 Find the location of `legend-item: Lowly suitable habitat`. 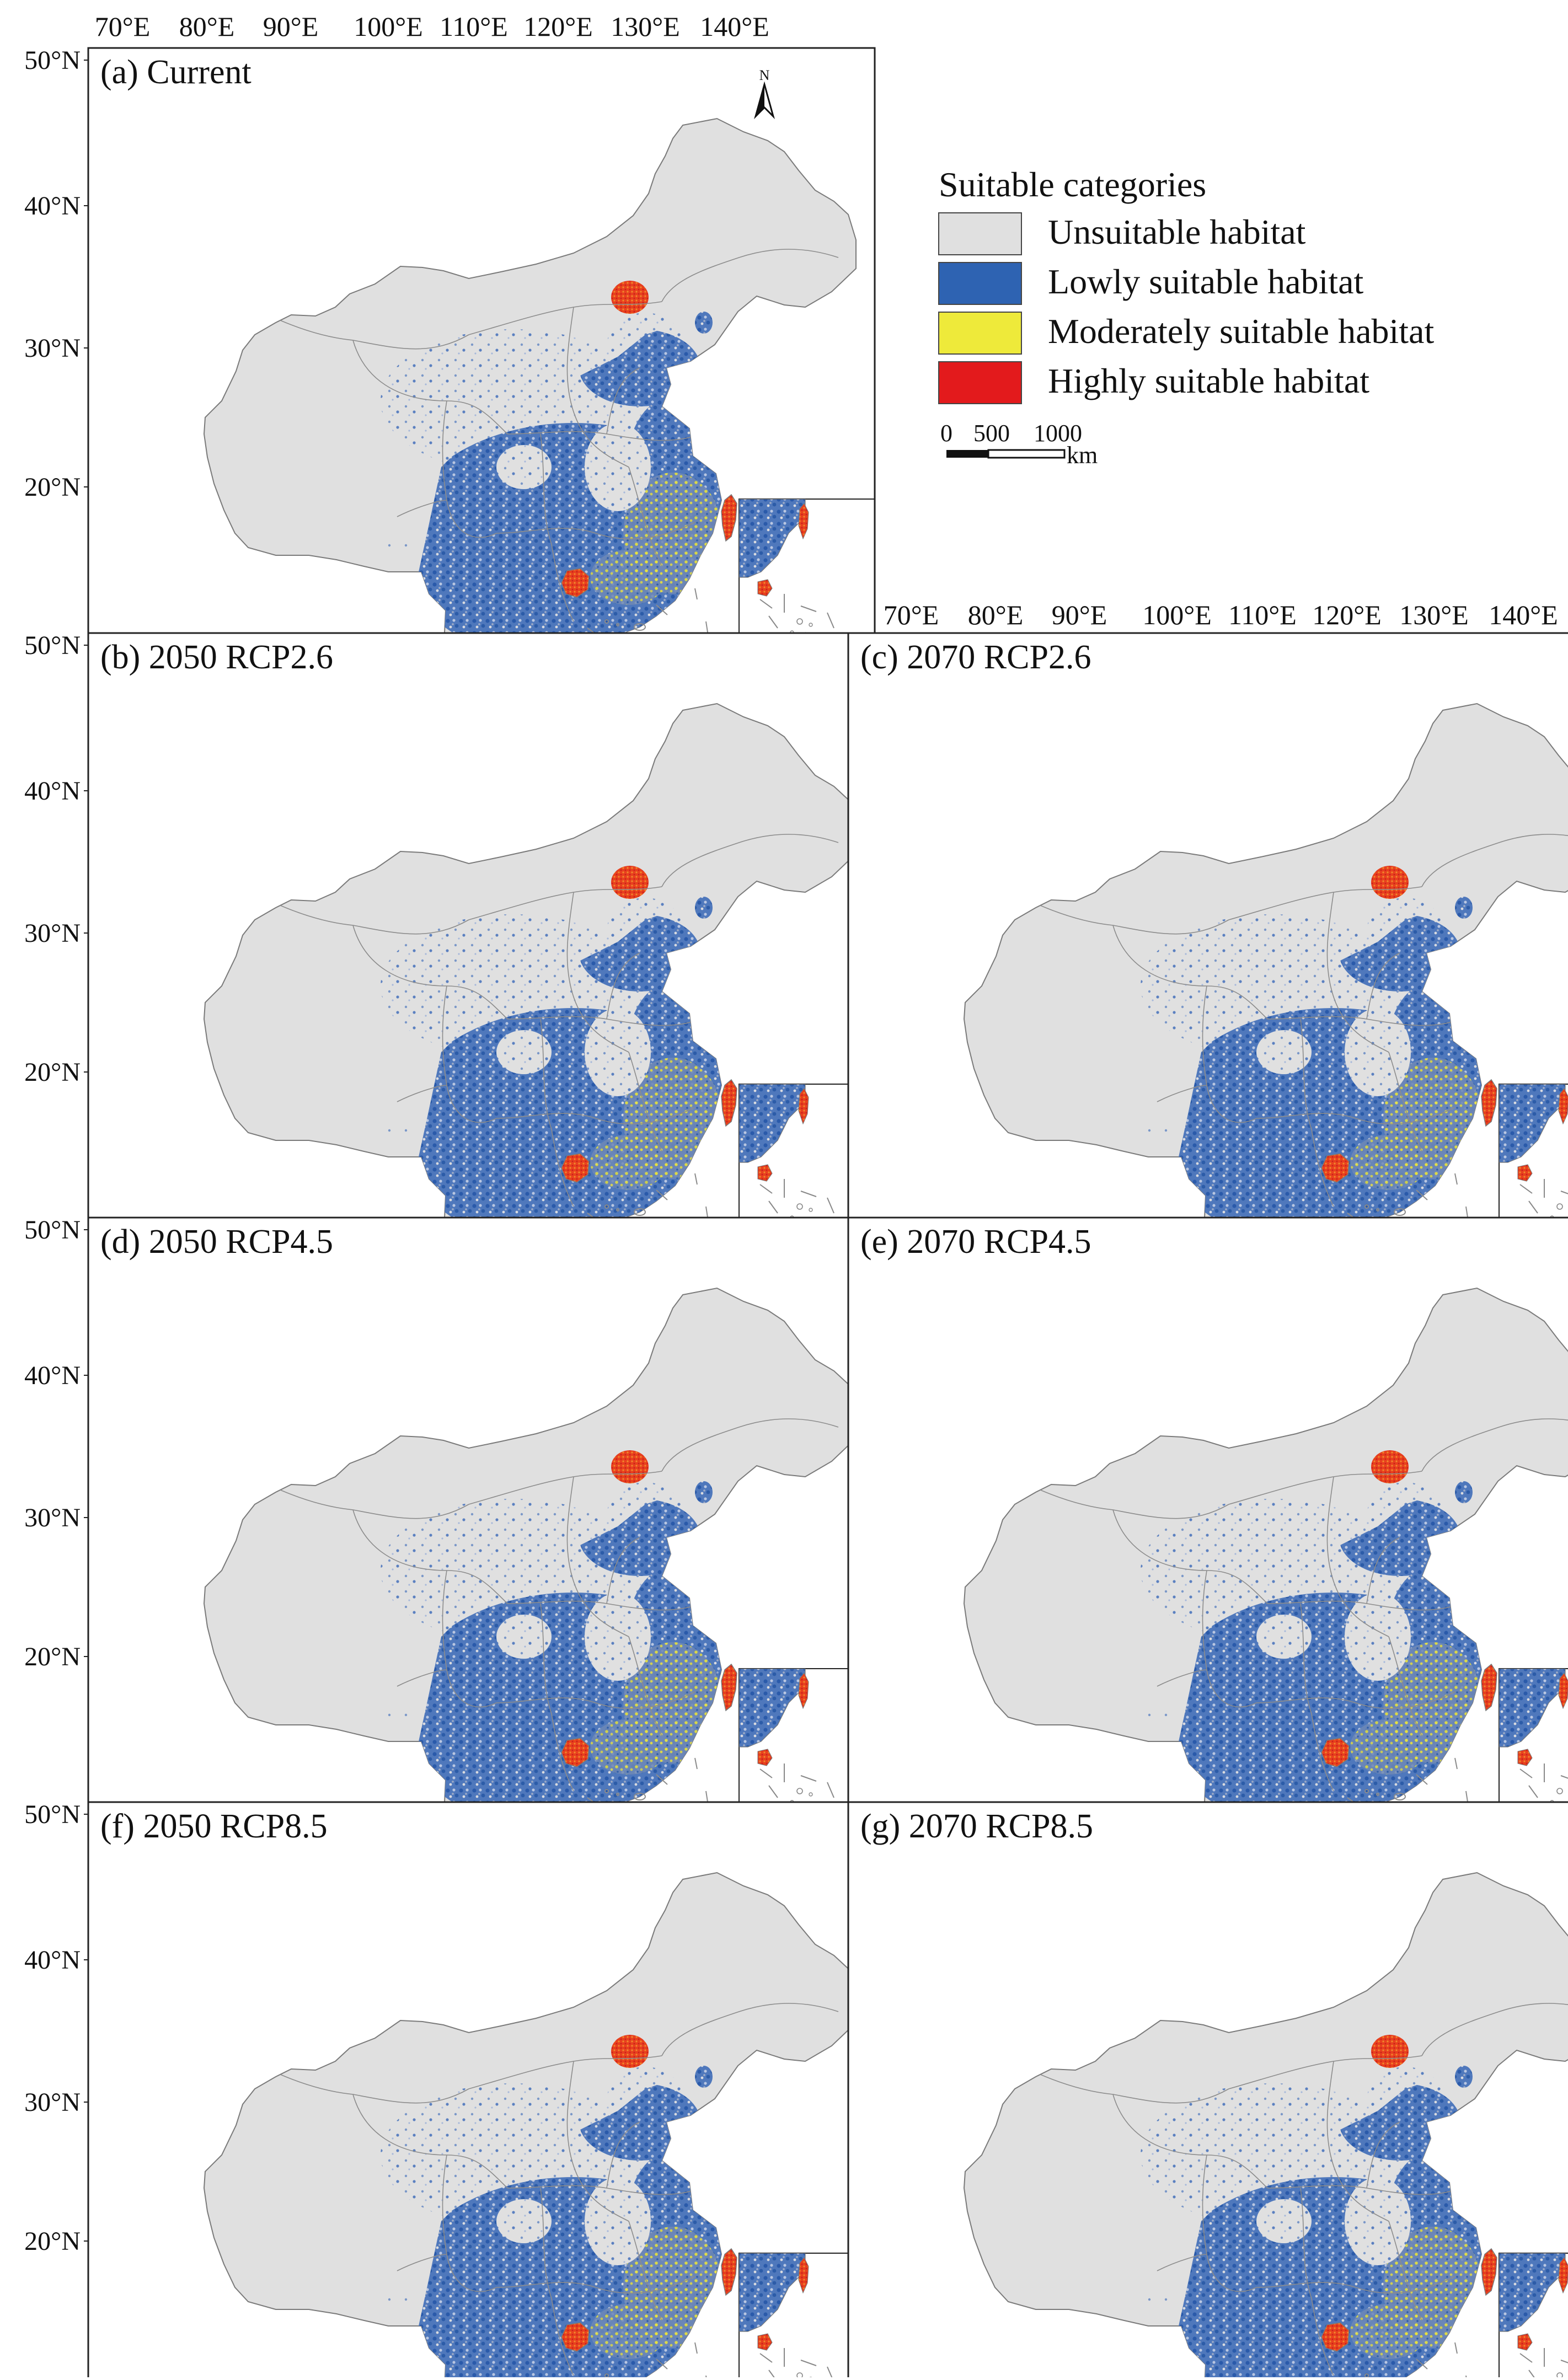

legend-item: Lowly suitable habitat is located at coordinates (1151, 283).